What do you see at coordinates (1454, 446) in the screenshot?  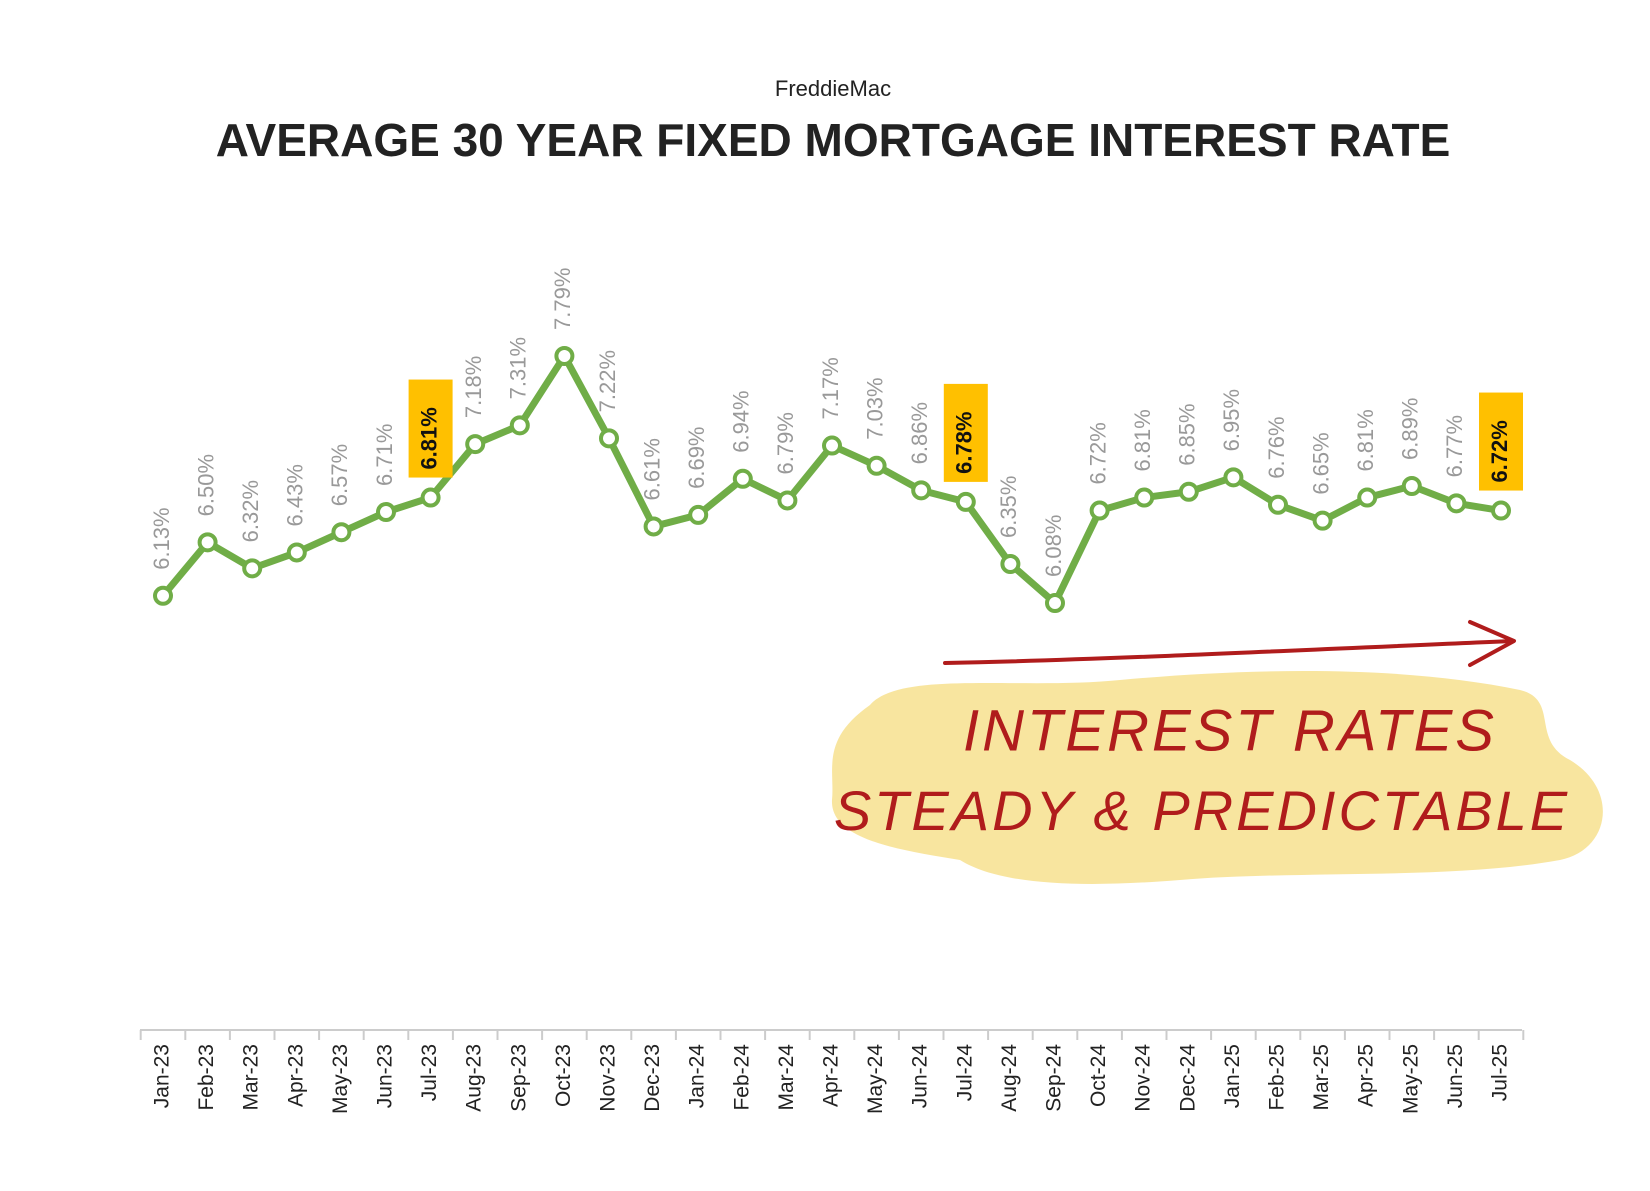 I see `value-label: 6.77%` at bounding box center [1454, 446].